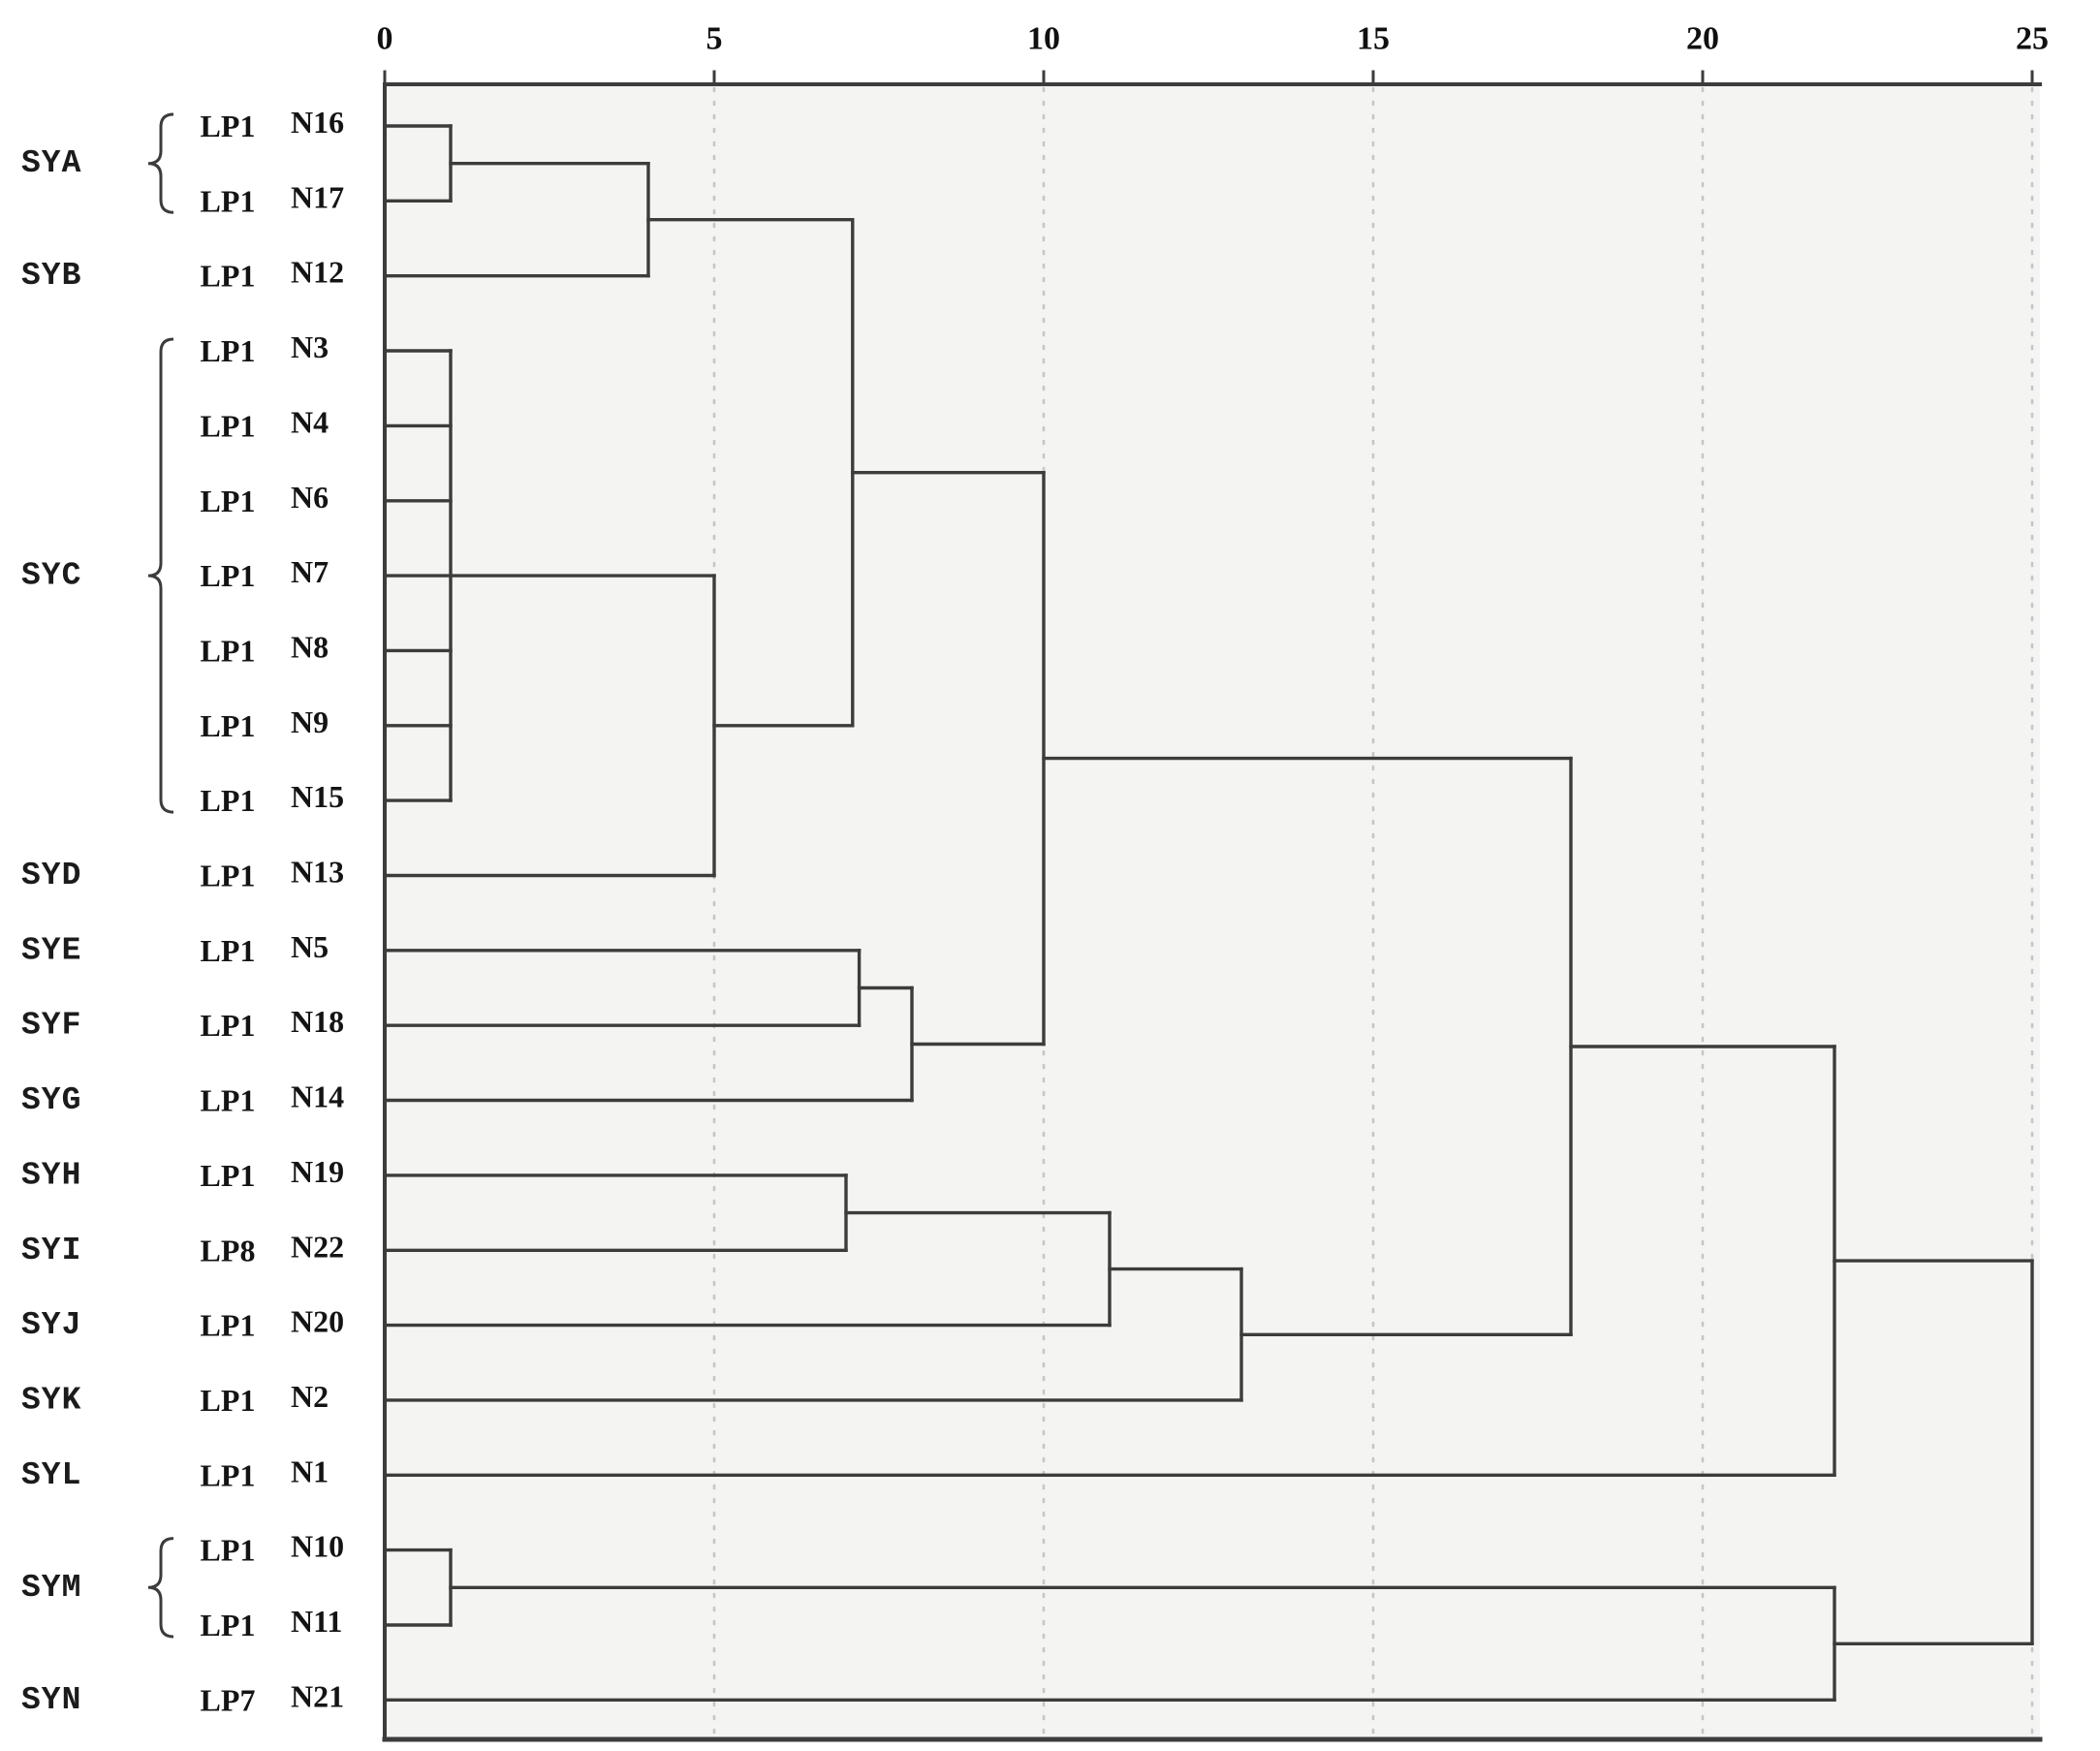  What do you see at coordinates (310, 721) in the screenshot?
I see `leaf-label-n9: N9` at bounding box center [310, 721].